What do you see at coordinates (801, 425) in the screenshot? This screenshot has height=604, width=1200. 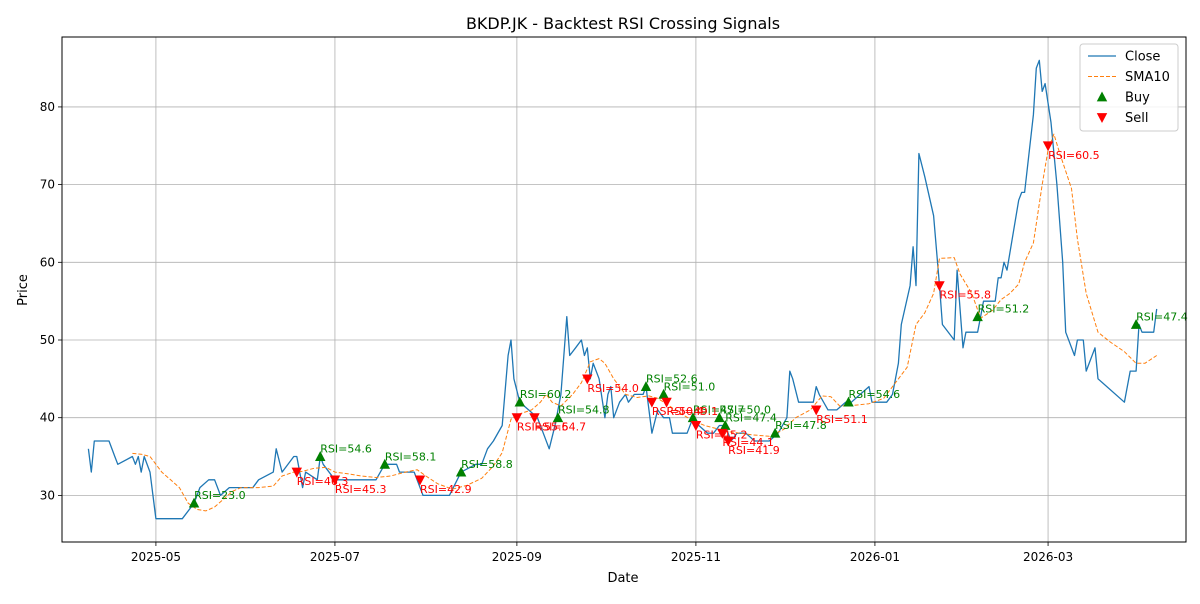 I see `buy-signal-label: RSI=47.8` at bounding box center [801, 425].